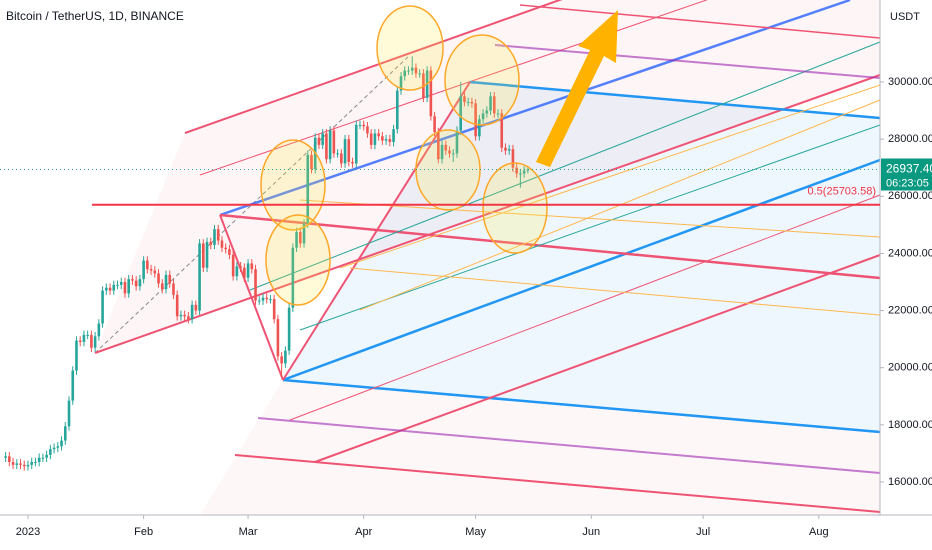 The image size is (932, 550). I want to click on x-tick-label: 2023, so click(28, 532).